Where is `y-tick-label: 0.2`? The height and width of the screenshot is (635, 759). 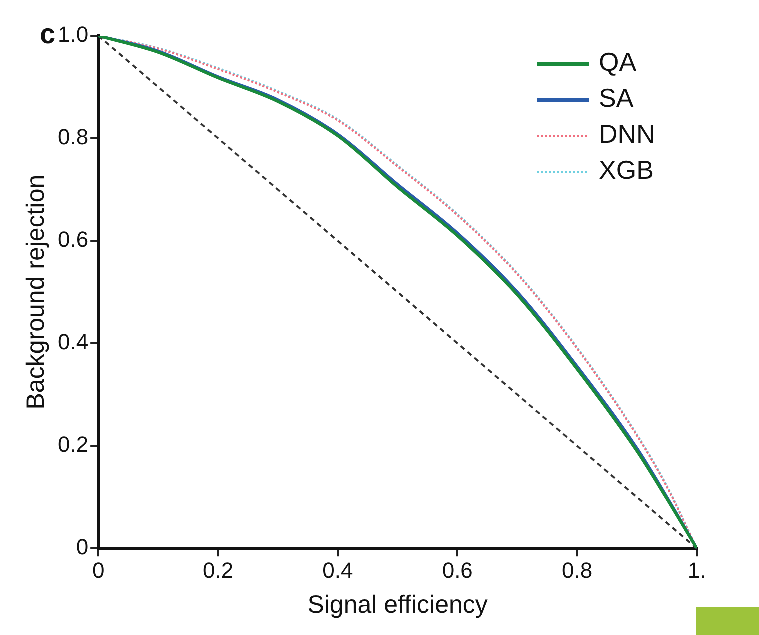
y-tick-label: 0.2 is located at coordinates (73, 445).